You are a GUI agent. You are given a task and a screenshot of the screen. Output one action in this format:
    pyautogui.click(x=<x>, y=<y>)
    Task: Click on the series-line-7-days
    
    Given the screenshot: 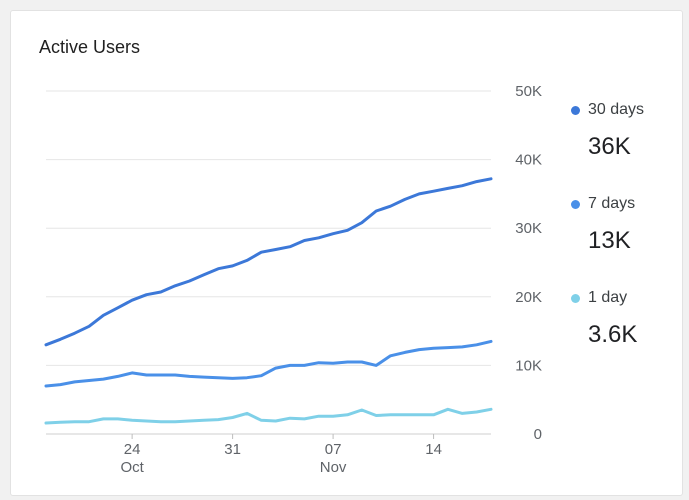 What is the action you would take?
    pyautogui.click(x=268, y=363)
    